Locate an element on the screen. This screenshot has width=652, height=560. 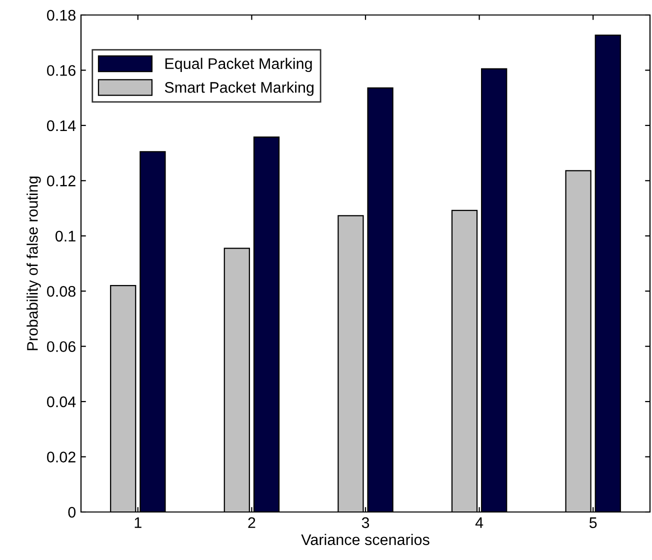
y-tick-label: 0.16 is located at coordinates (61, 70).